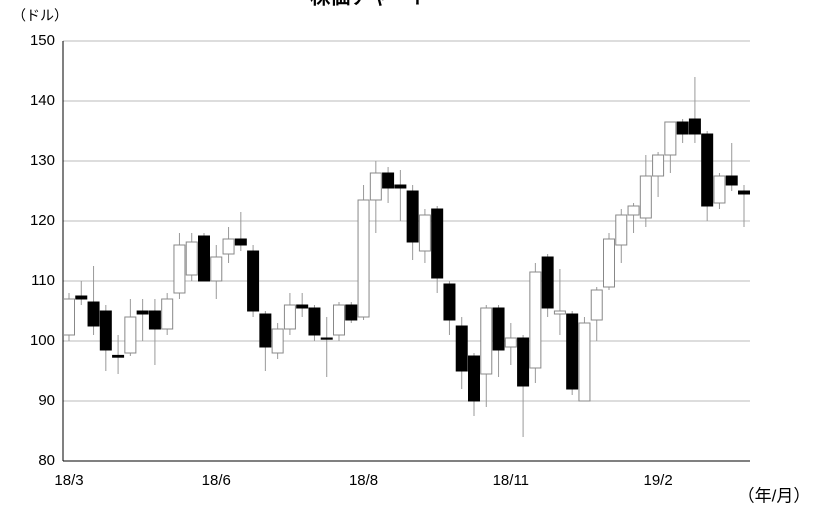  Describe the element at coordinates (68, 480) in the screenshot. I see `x-tick-label: 18/3` at that location.